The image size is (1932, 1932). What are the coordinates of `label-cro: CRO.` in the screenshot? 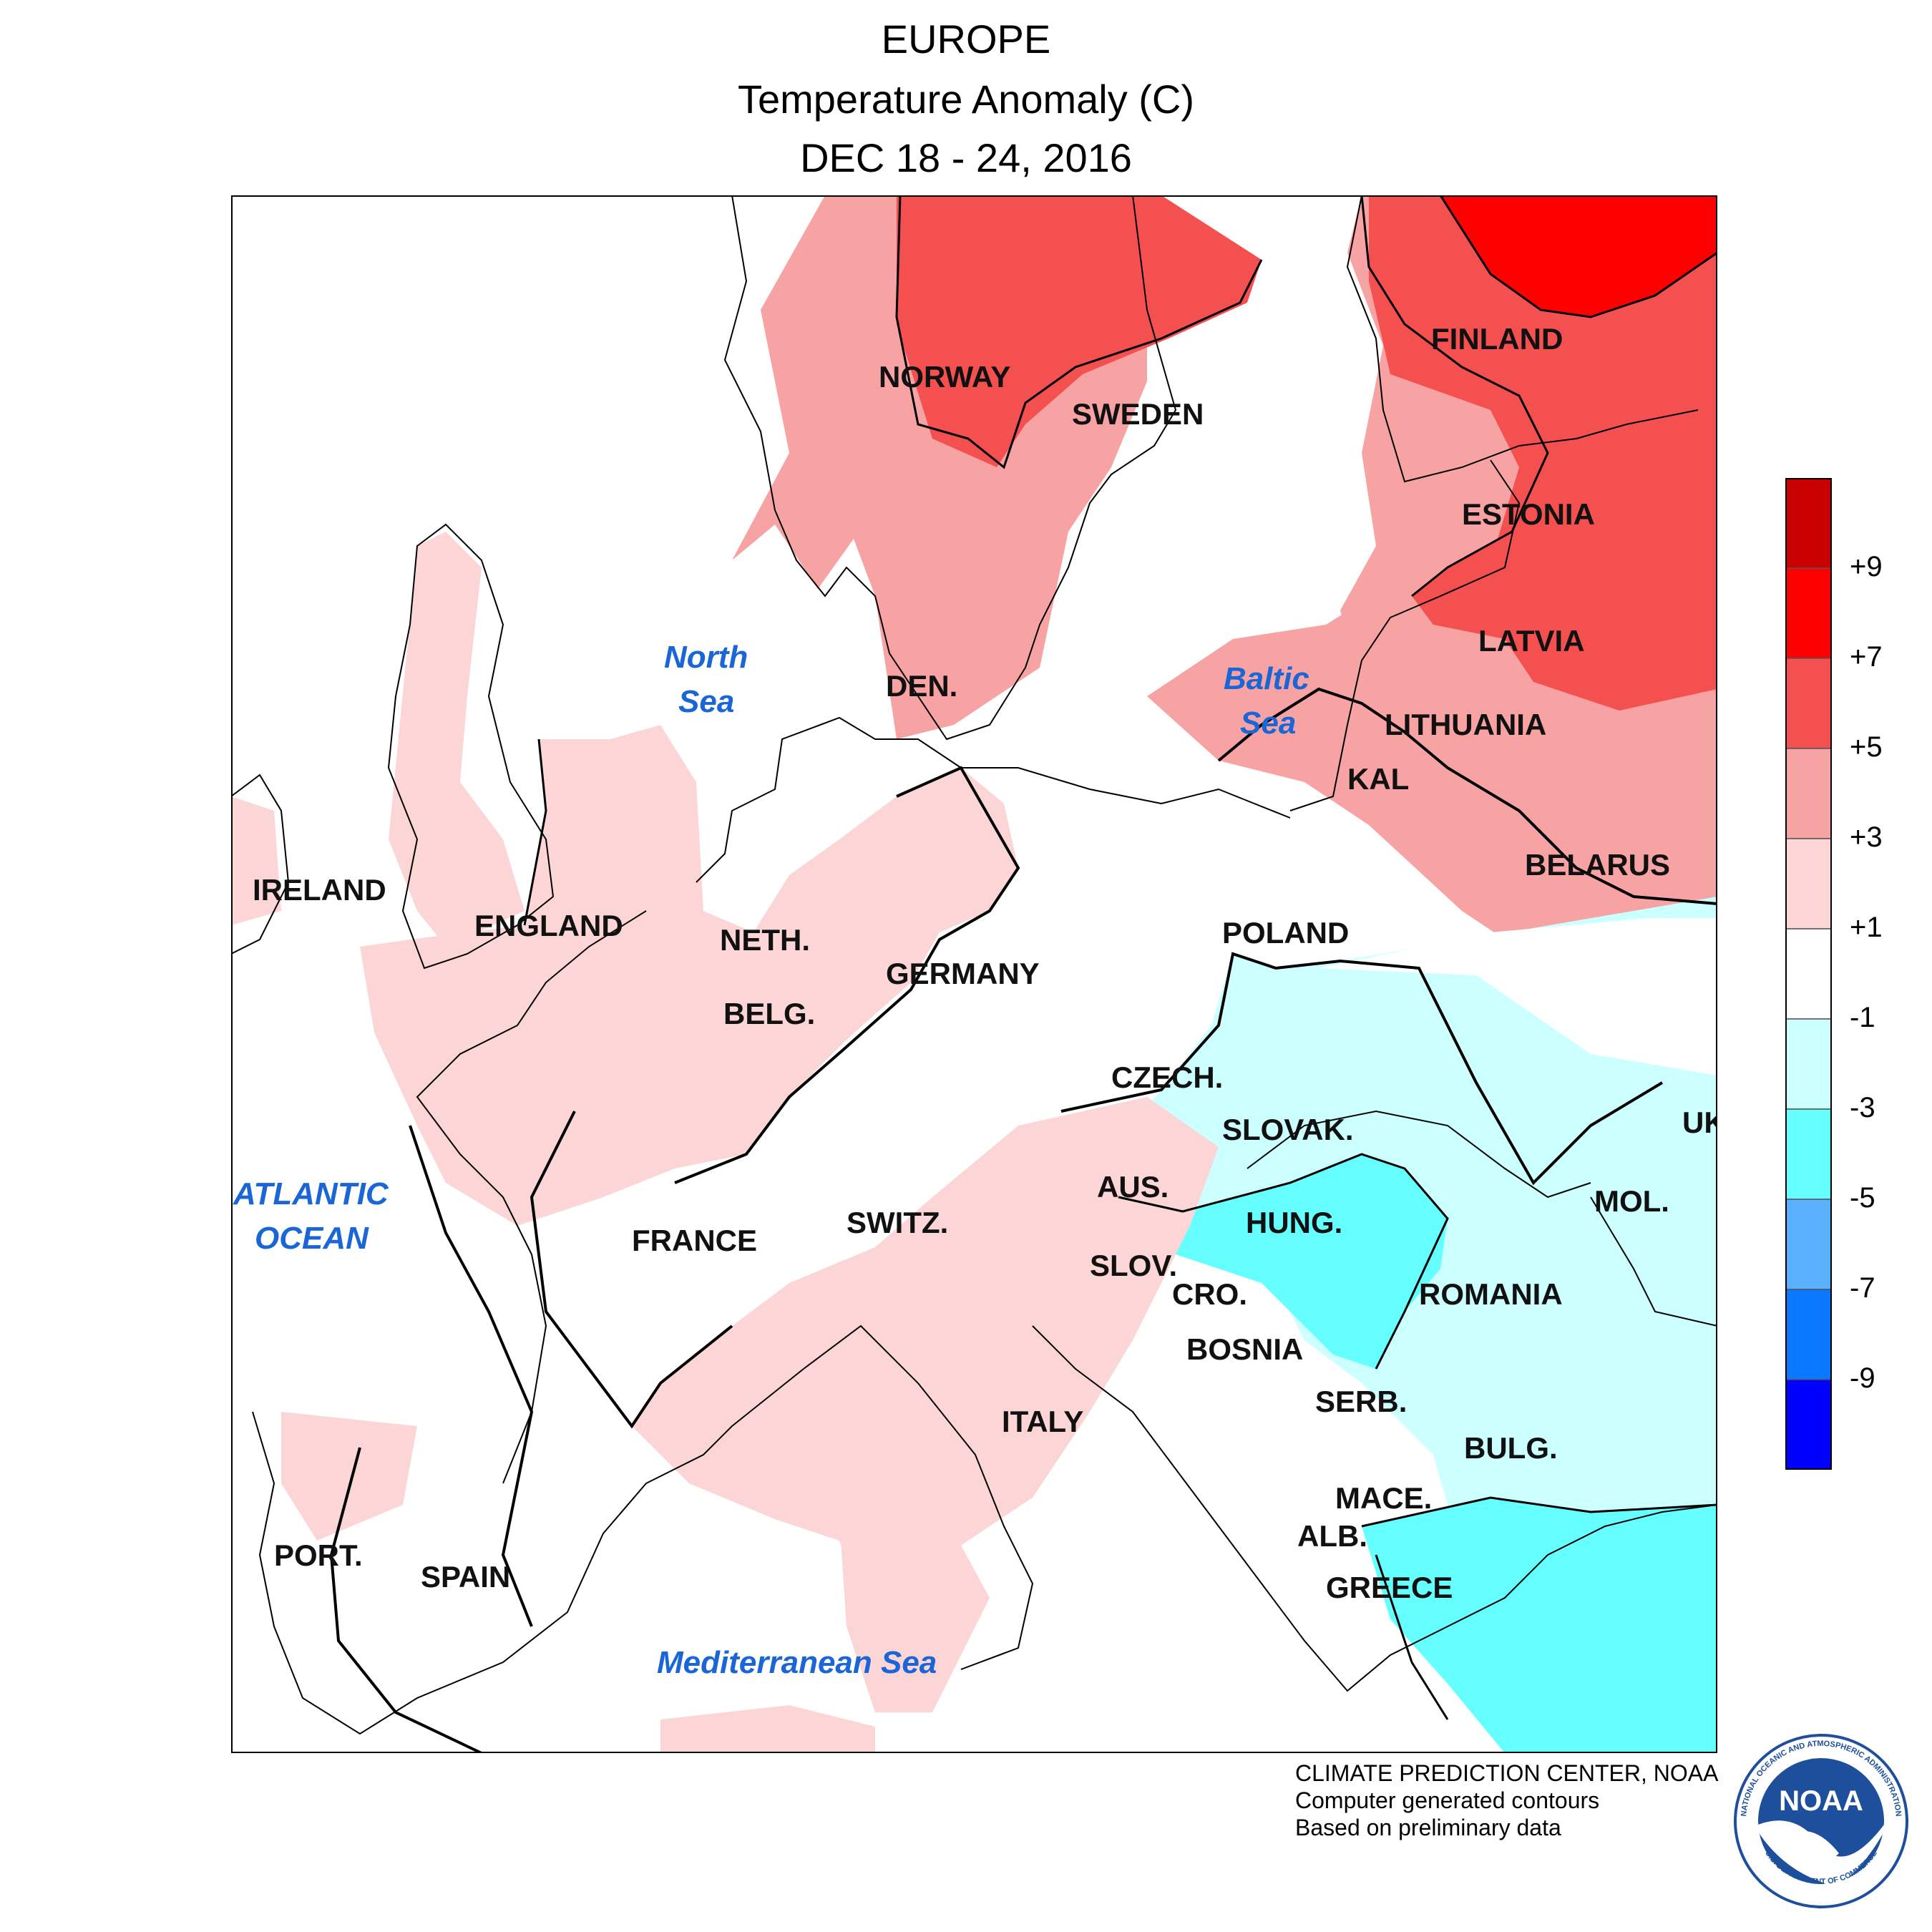 It's located at (1209, 1294).